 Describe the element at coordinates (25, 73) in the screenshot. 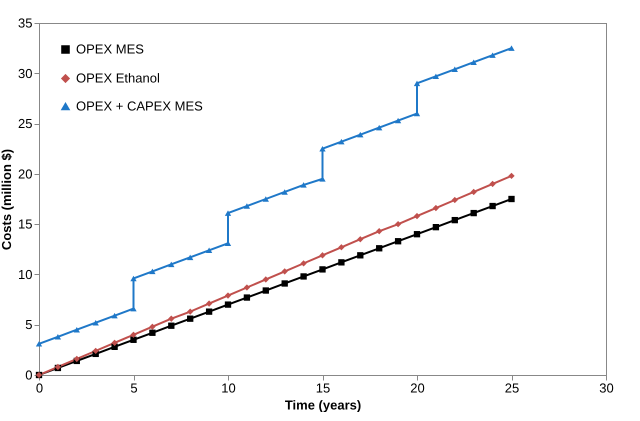

I see `y-tick-label: 30` at that location.